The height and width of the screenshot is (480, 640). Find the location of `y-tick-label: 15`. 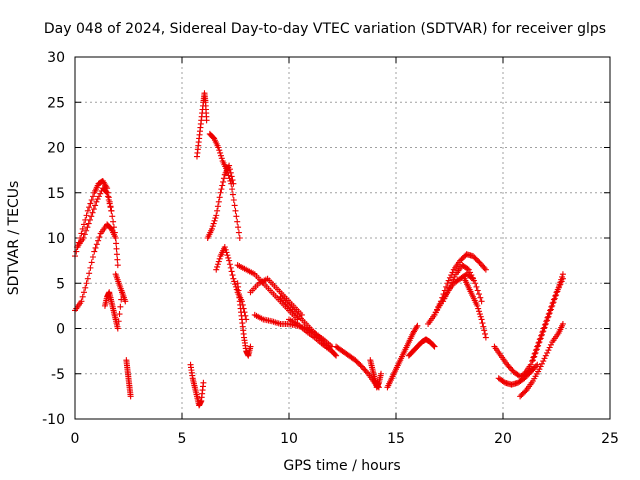

y-tick-label: 15 is located at coordinates (56, 194).